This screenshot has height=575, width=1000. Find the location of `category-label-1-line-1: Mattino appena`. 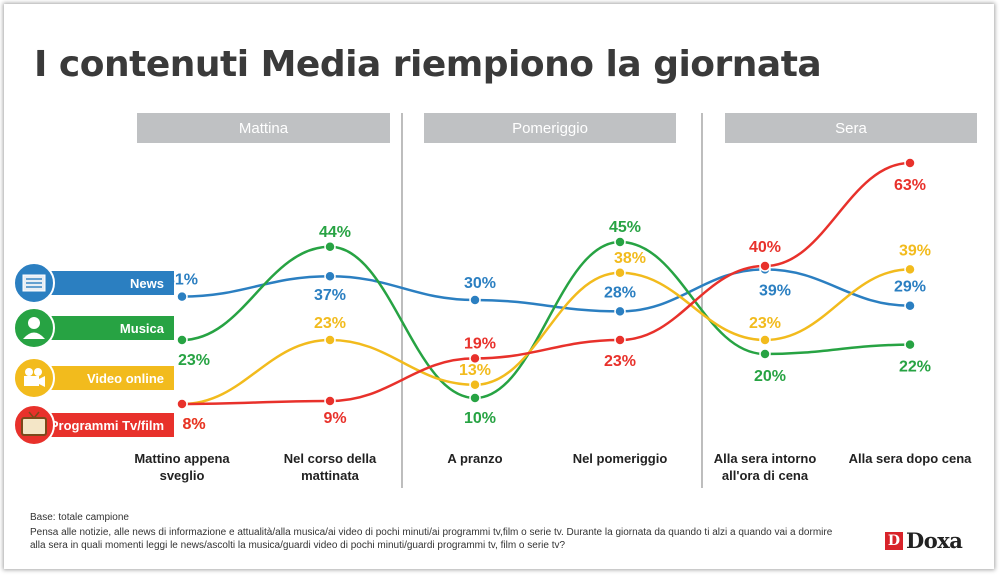

category-label-1-line-1: Mattino appena is located at coordinates (182, 458).